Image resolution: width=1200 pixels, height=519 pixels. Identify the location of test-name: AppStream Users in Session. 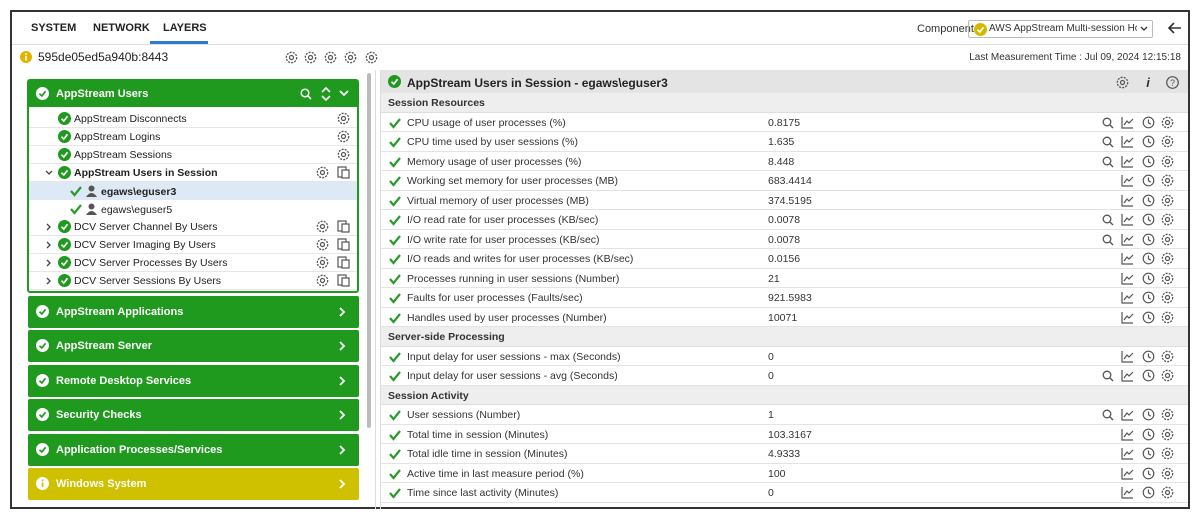
(146, 173).